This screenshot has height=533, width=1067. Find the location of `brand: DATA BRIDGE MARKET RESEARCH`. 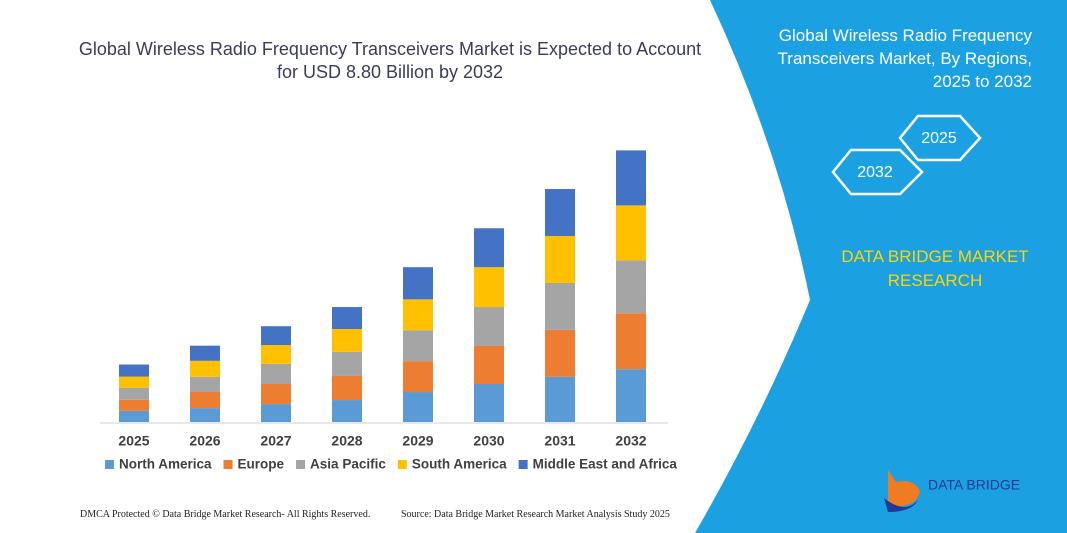

brand: DATA BRIDGE MARKET RESEARCH is located at coordinates (935, 268).